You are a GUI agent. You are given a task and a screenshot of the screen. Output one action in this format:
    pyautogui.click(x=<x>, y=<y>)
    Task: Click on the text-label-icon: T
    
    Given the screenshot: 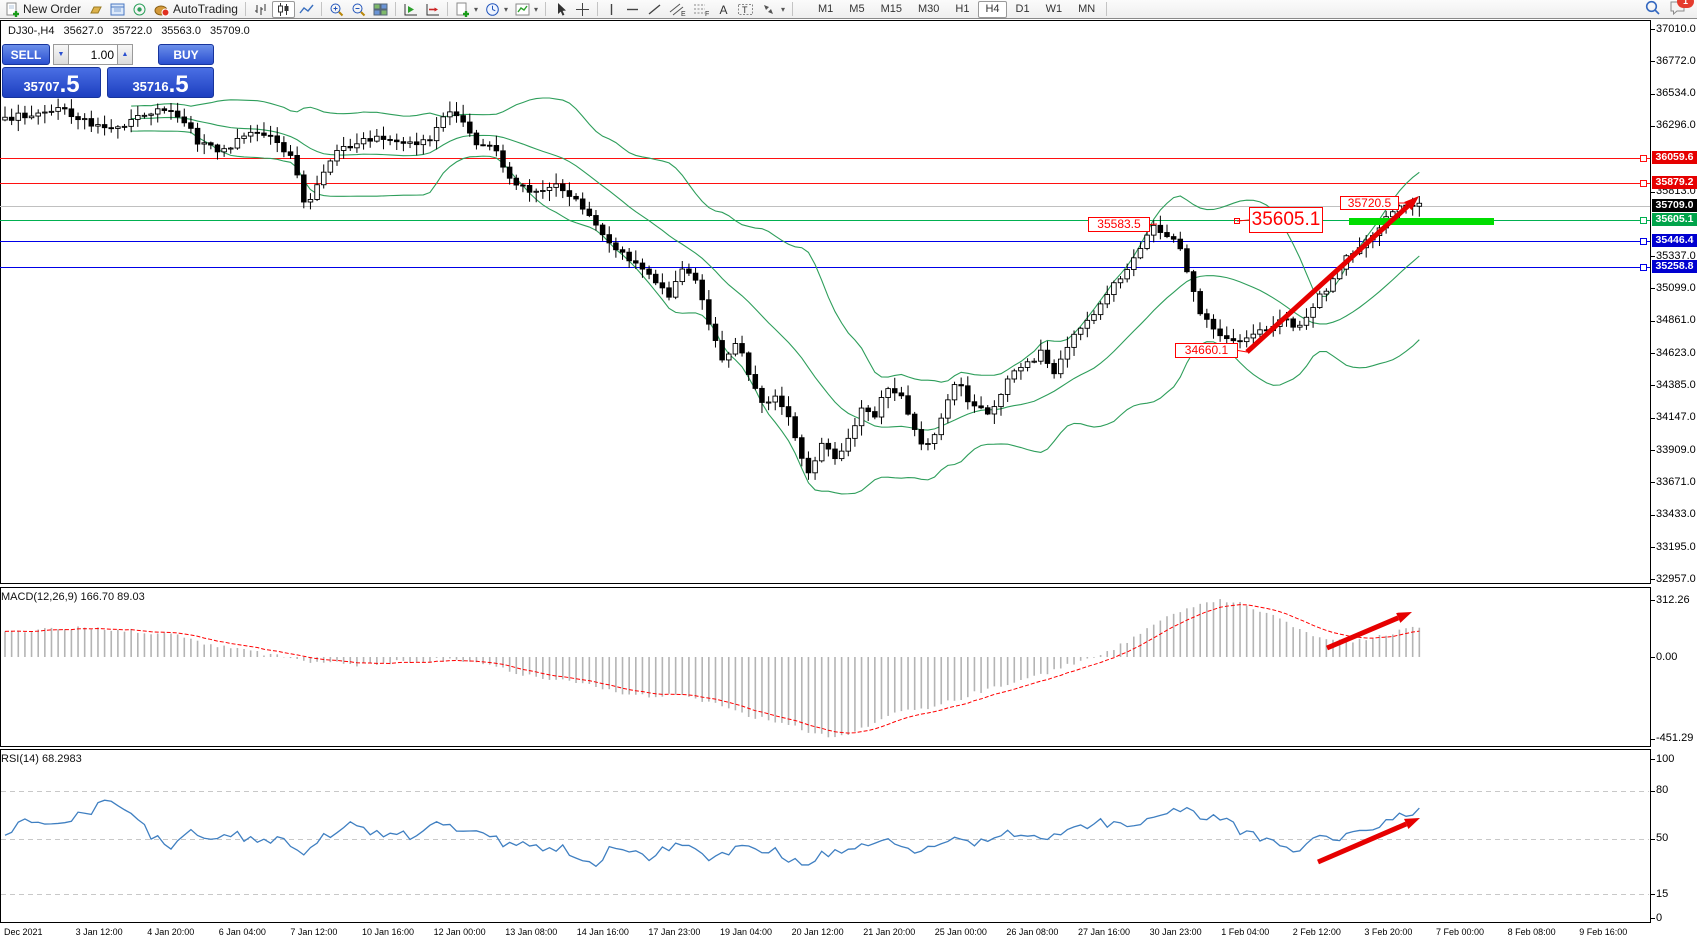 What is the action you would take?
    pyautogui.click(x=745, y=9)
    